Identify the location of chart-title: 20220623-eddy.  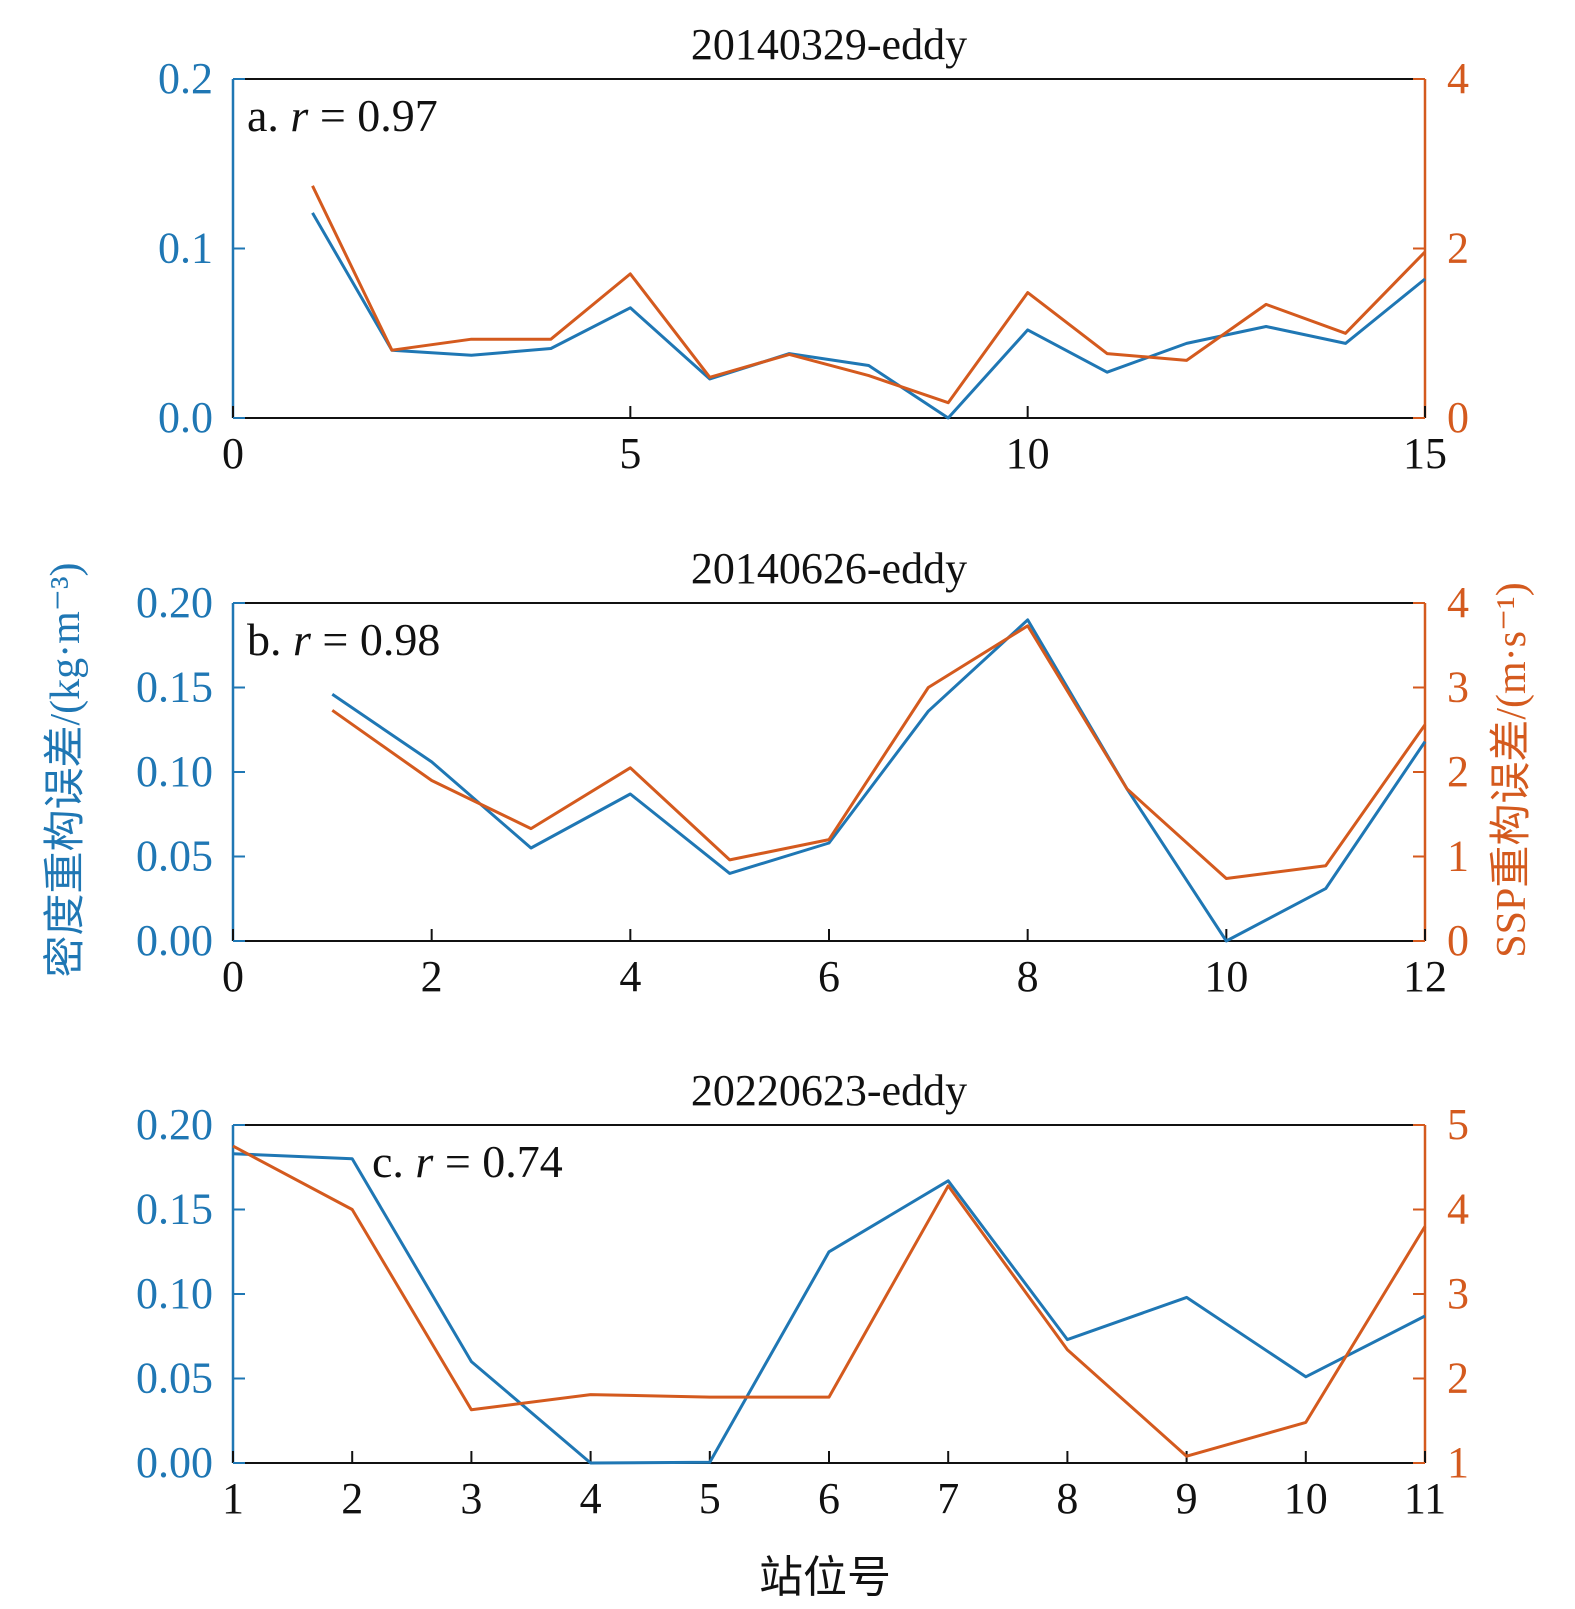
(829, 1090).